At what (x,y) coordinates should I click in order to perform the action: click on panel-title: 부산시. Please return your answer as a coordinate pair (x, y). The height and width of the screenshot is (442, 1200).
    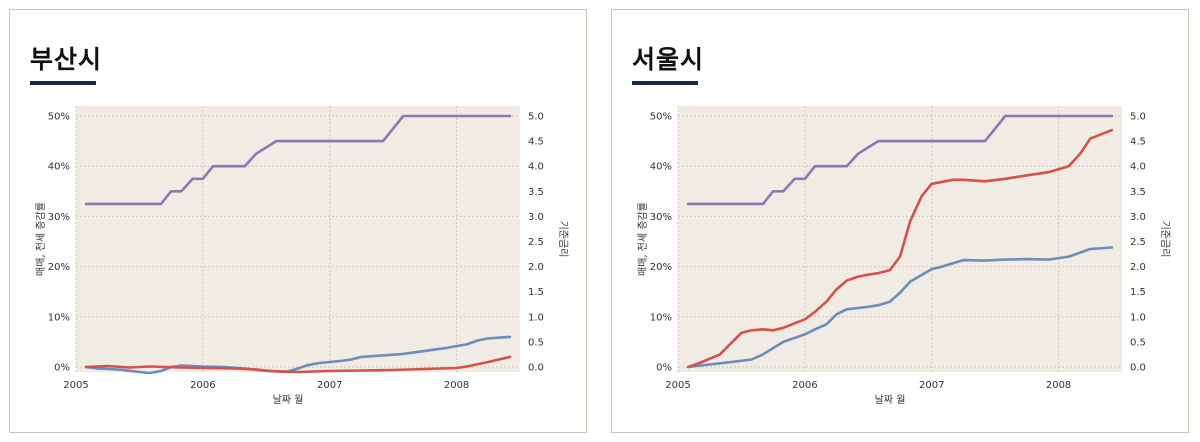
    Looking at the image, I should click on (66, 59).